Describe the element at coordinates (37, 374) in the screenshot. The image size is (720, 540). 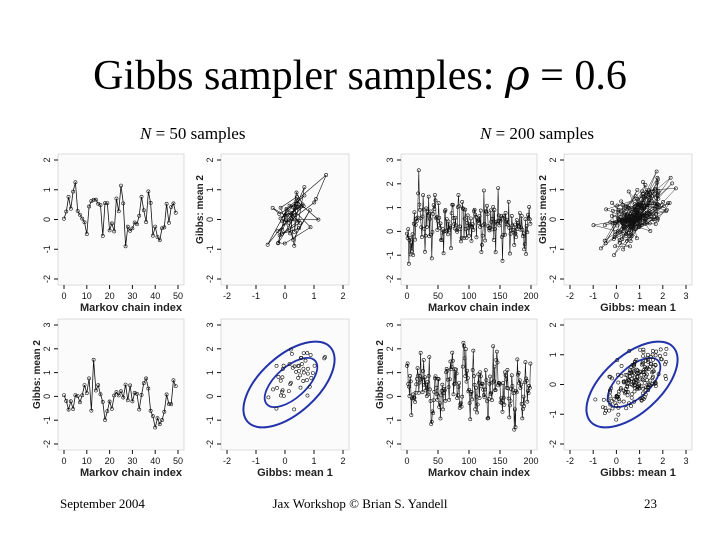
I see `y-axis-label: Gibbs: mean 2` at that location.